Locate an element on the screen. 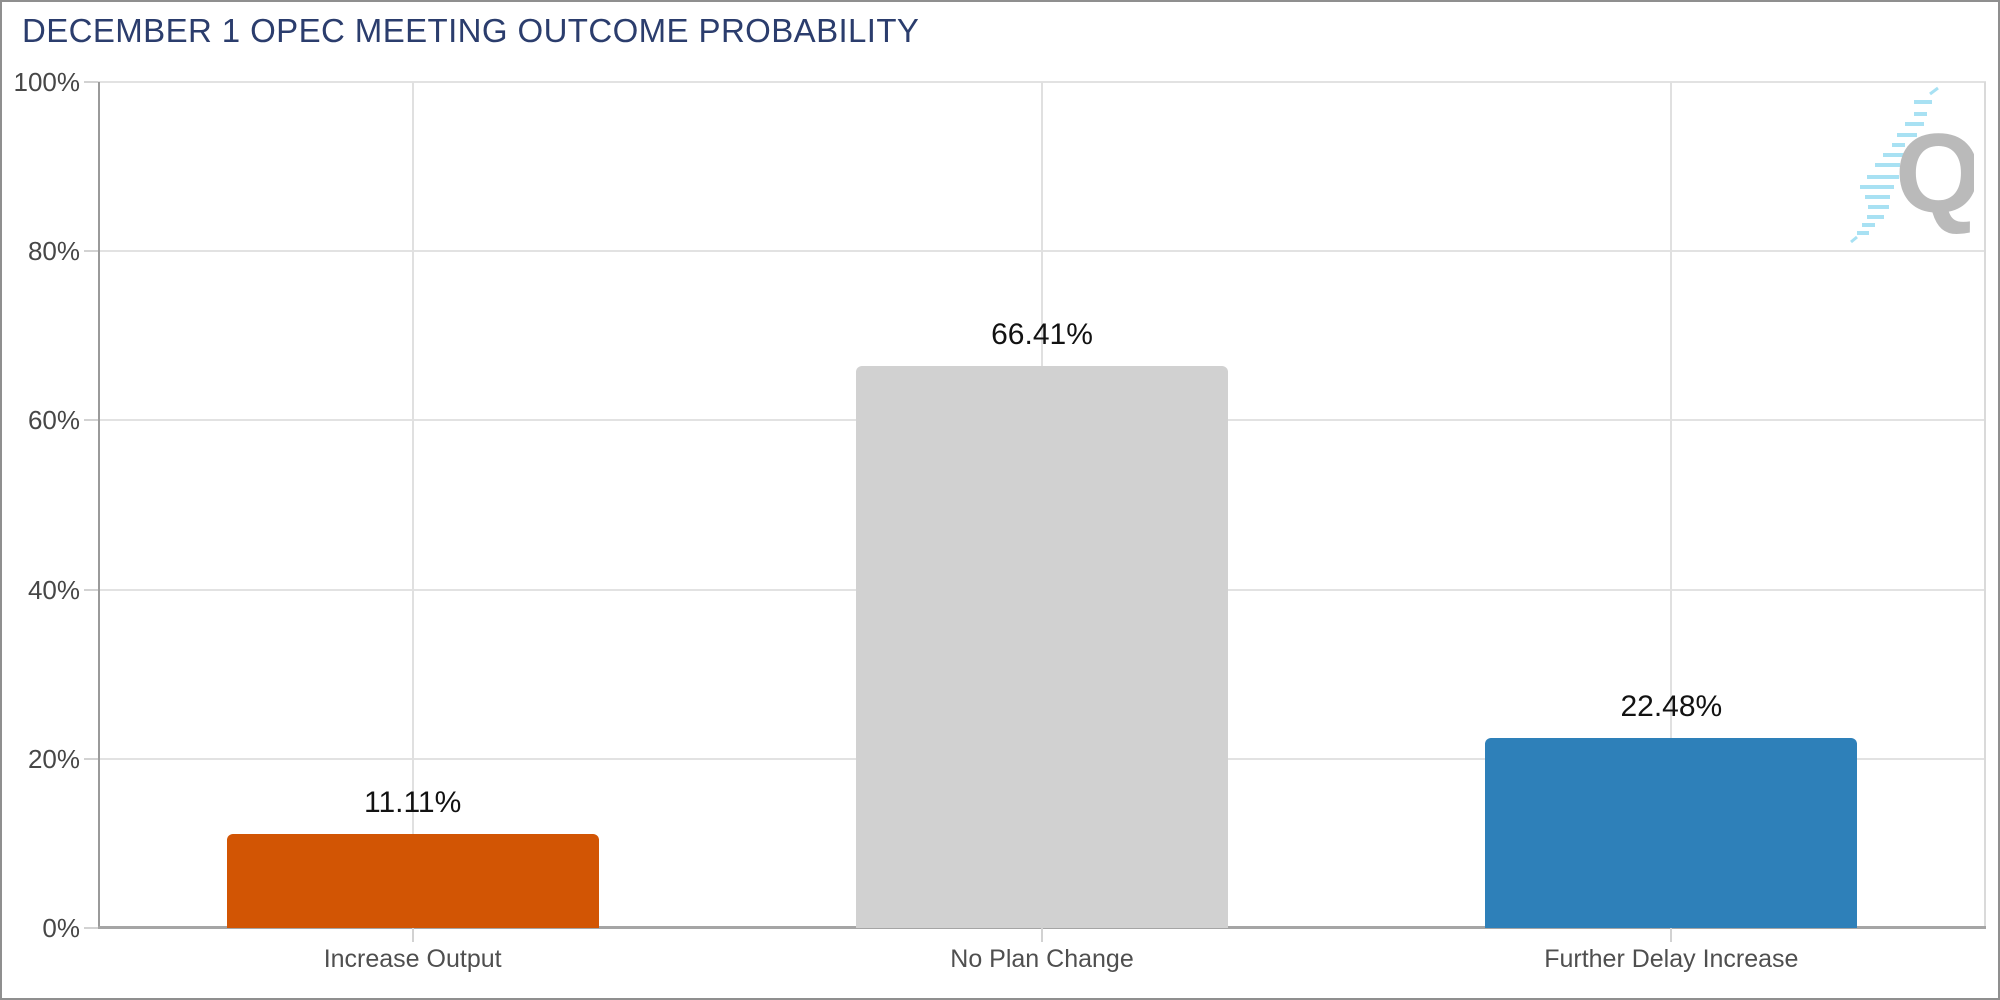 This screenshot has width=2000, height=1000. y-axis-tick-label: 60% is located at coordinates (53, 420).